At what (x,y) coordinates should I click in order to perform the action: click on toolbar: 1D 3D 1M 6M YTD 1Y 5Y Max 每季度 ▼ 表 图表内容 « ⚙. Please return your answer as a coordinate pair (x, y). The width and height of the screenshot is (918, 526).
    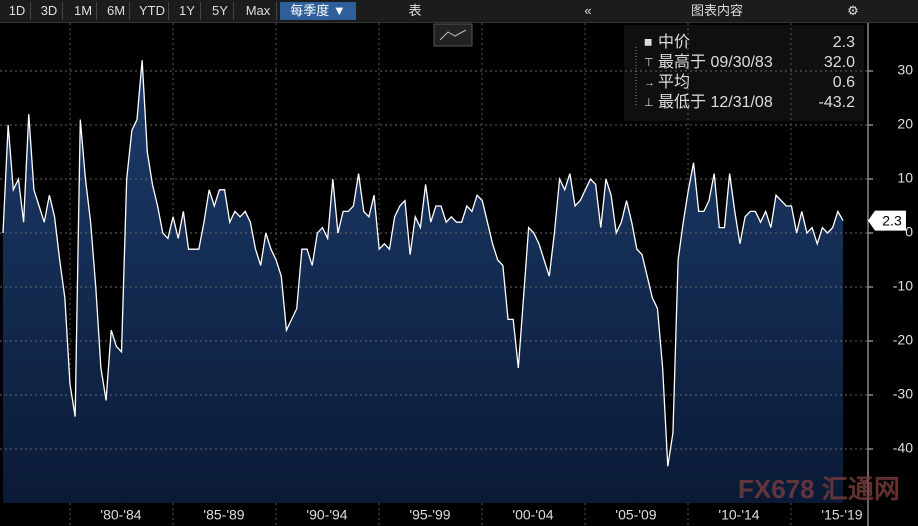
    Looking at the image, I should click on (459, 11).